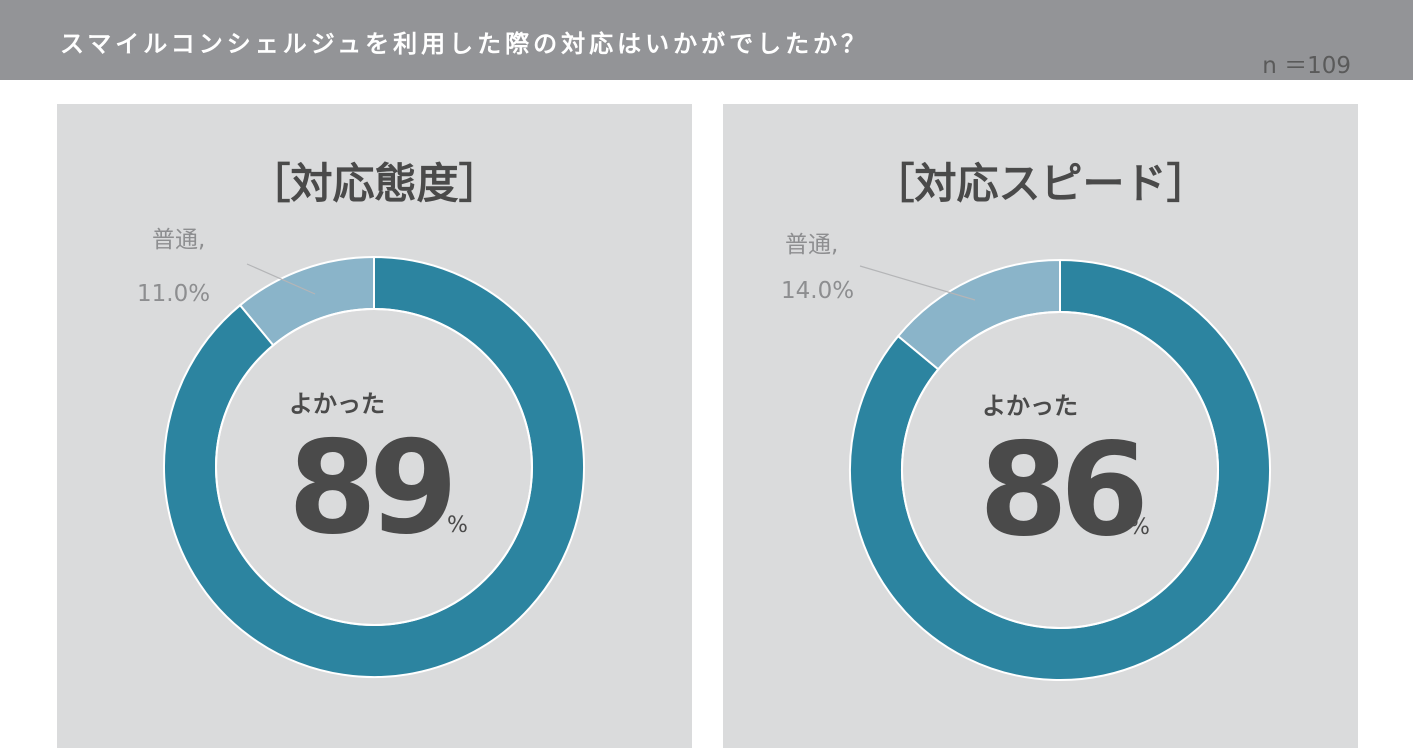 The height and width of the screenshot is (748, 1413). Describe the element at coordinates (1040, 183) in the screenshot. I see `chart-title: ［対応スピード］` at that location.